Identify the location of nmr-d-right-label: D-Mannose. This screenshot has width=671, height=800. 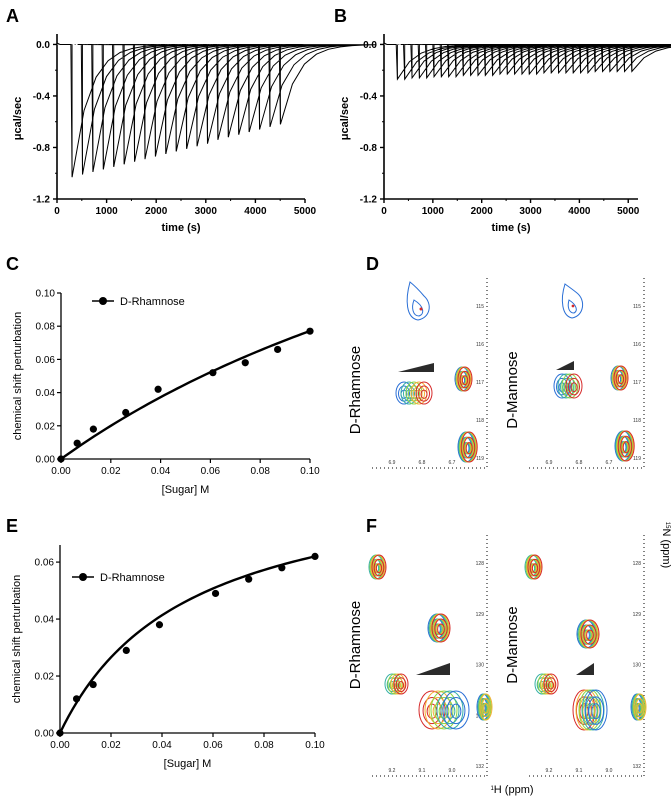
(512, 390).